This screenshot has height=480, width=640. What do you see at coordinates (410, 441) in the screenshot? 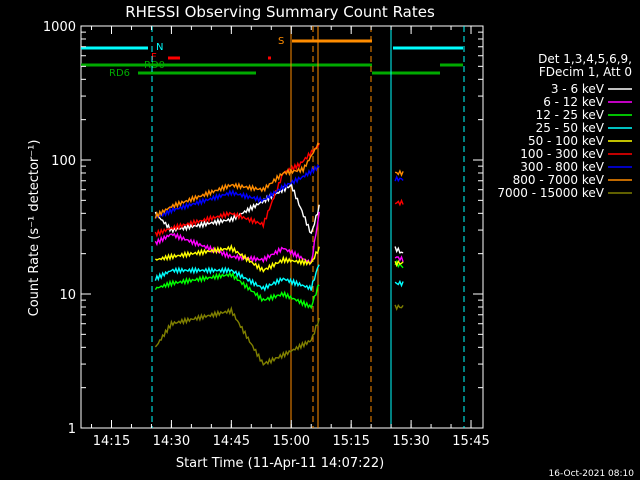
I see `x-tick-label: 15:30` at bounding box center [410, 441].